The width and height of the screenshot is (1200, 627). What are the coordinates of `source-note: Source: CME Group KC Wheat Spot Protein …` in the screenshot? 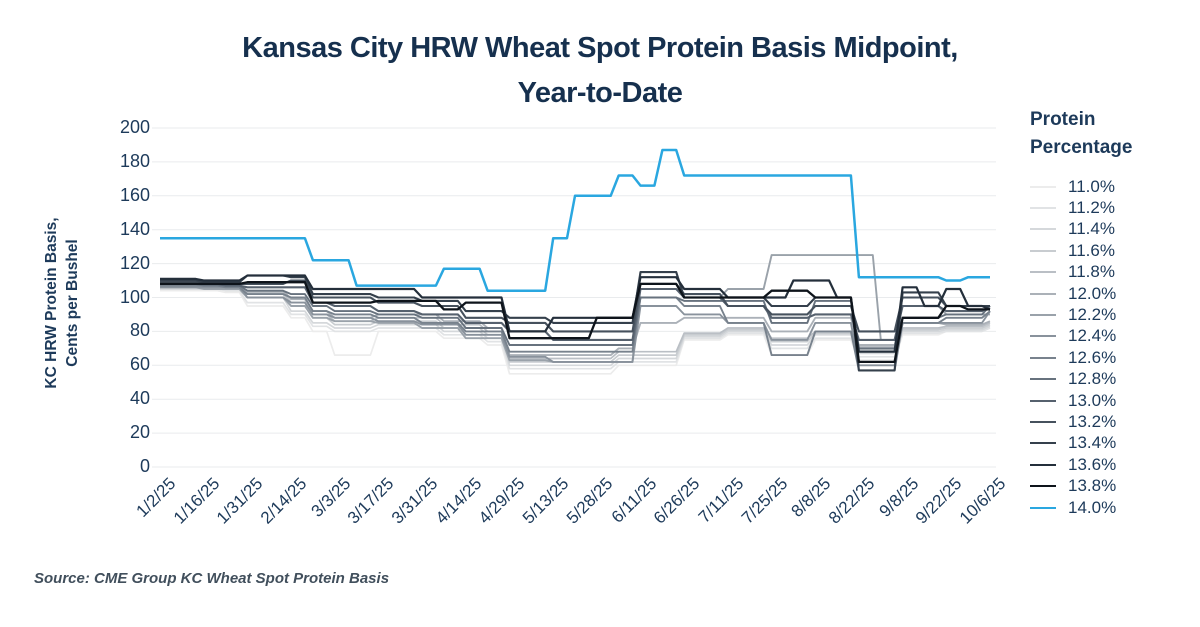 It's located at (212, 578).